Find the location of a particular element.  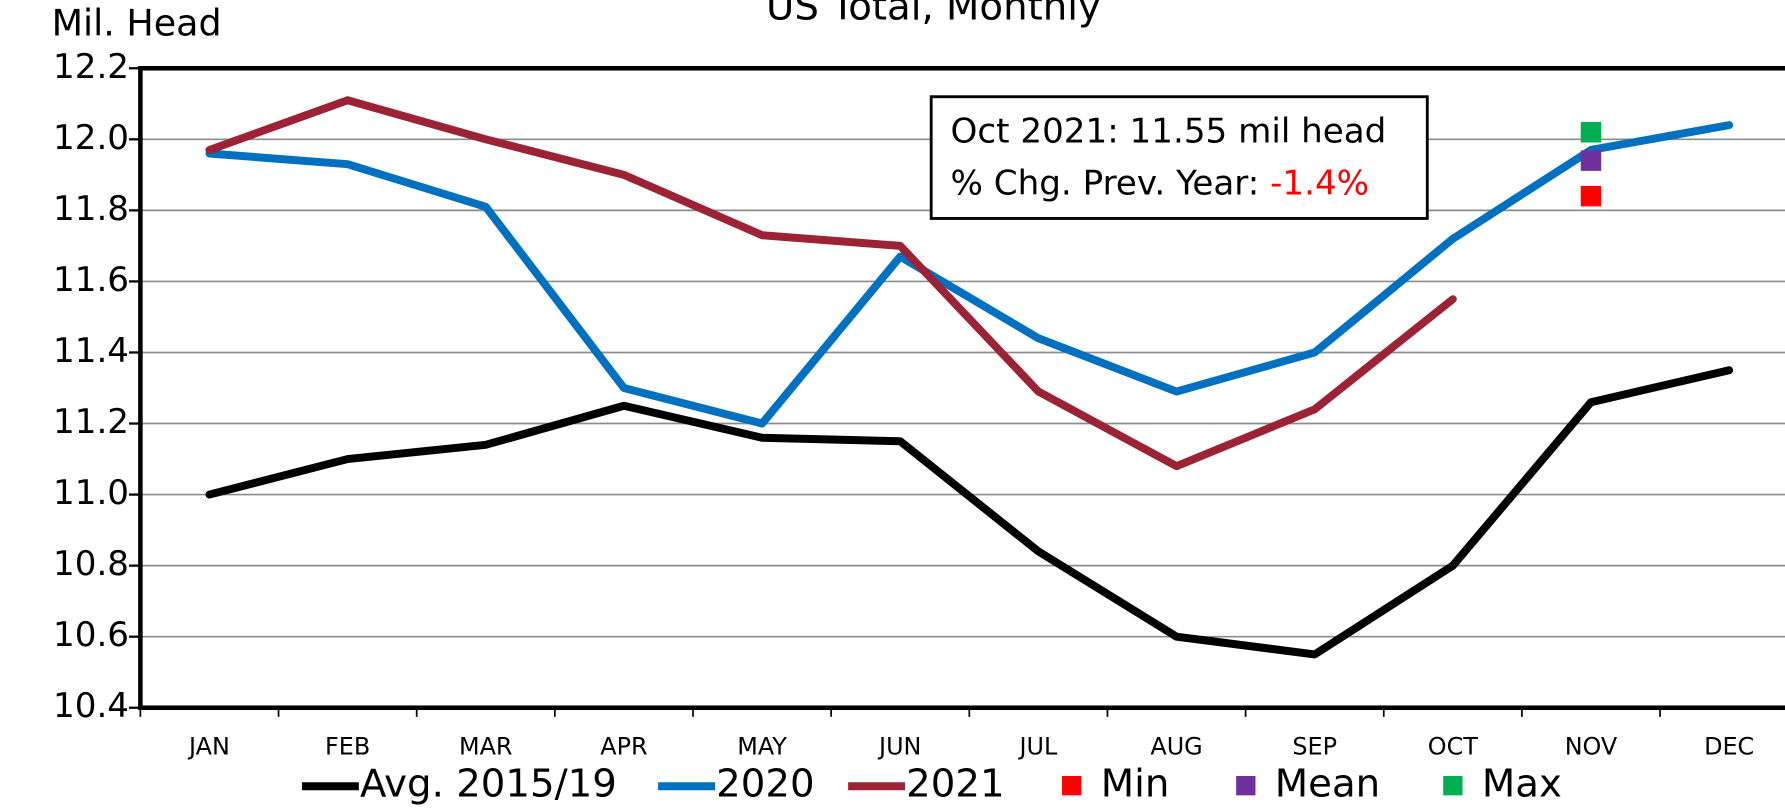

chart-title: US Total, Monthly is located at coordinates (933, 15).